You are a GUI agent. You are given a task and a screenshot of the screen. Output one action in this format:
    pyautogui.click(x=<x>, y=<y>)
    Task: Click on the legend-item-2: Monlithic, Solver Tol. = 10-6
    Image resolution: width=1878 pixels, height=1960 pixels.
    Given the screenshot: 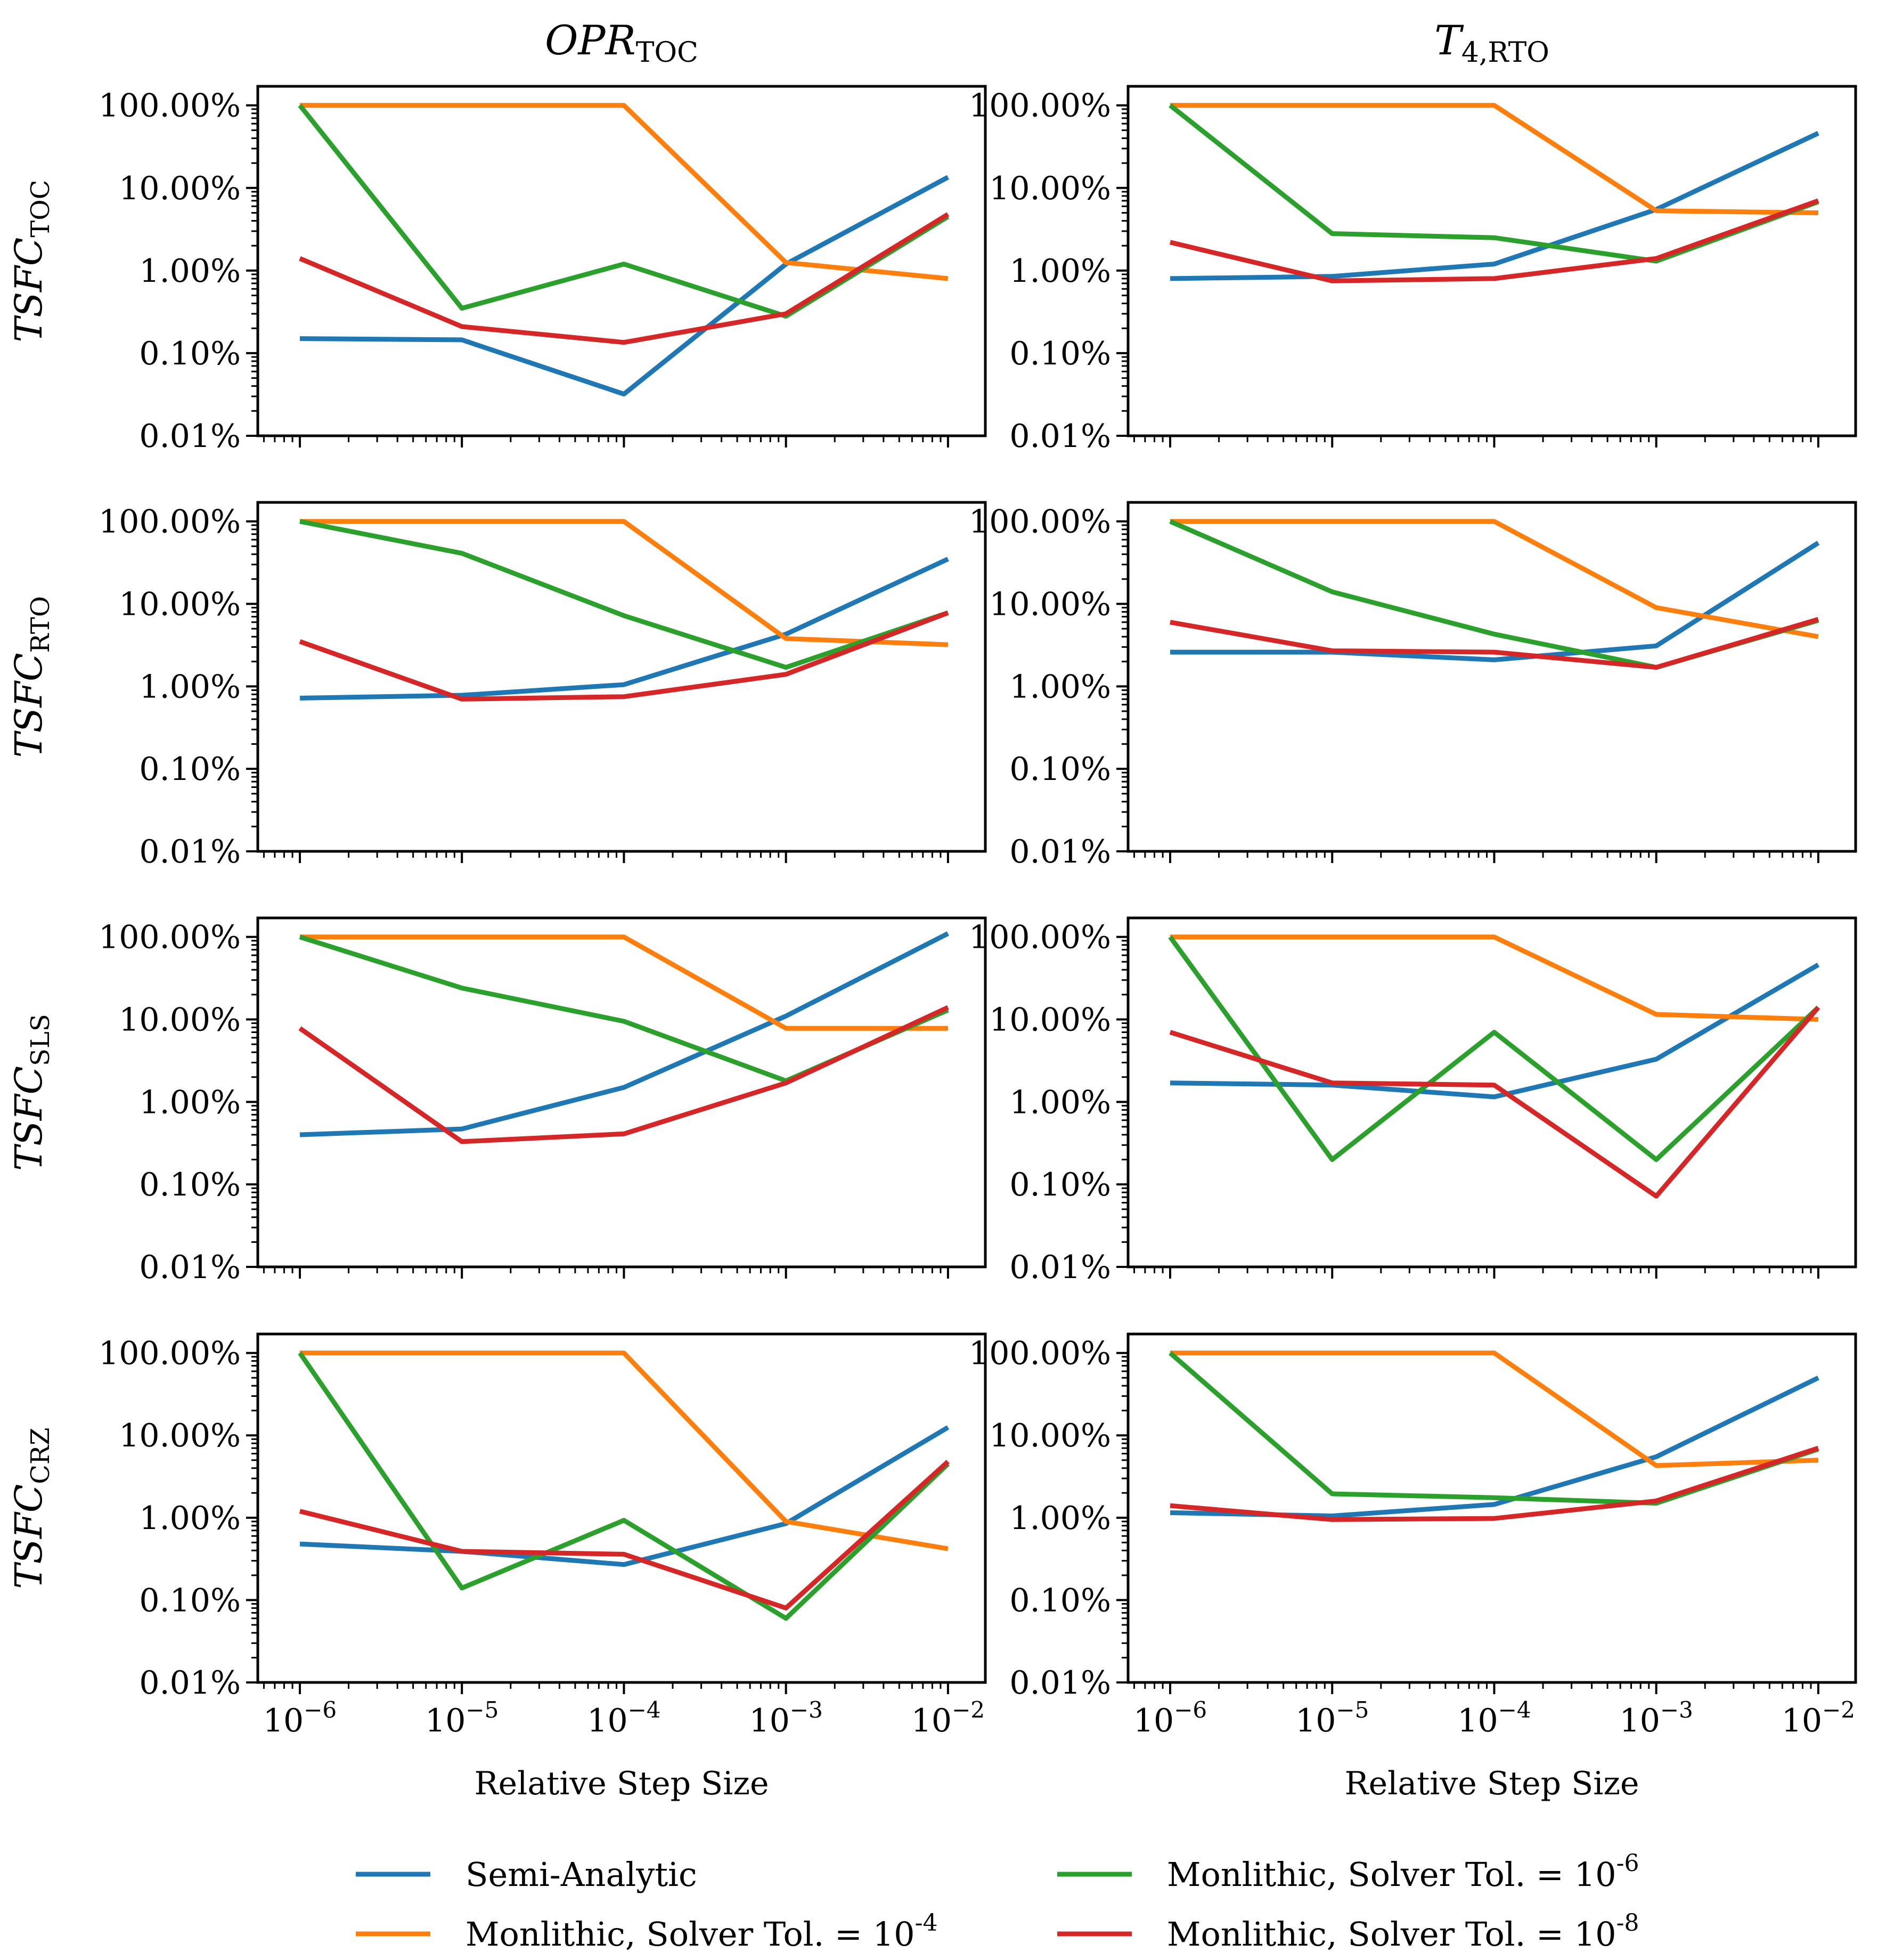 What is the action you would take?
    pyautogui.click(x=1348, y=1872)
    